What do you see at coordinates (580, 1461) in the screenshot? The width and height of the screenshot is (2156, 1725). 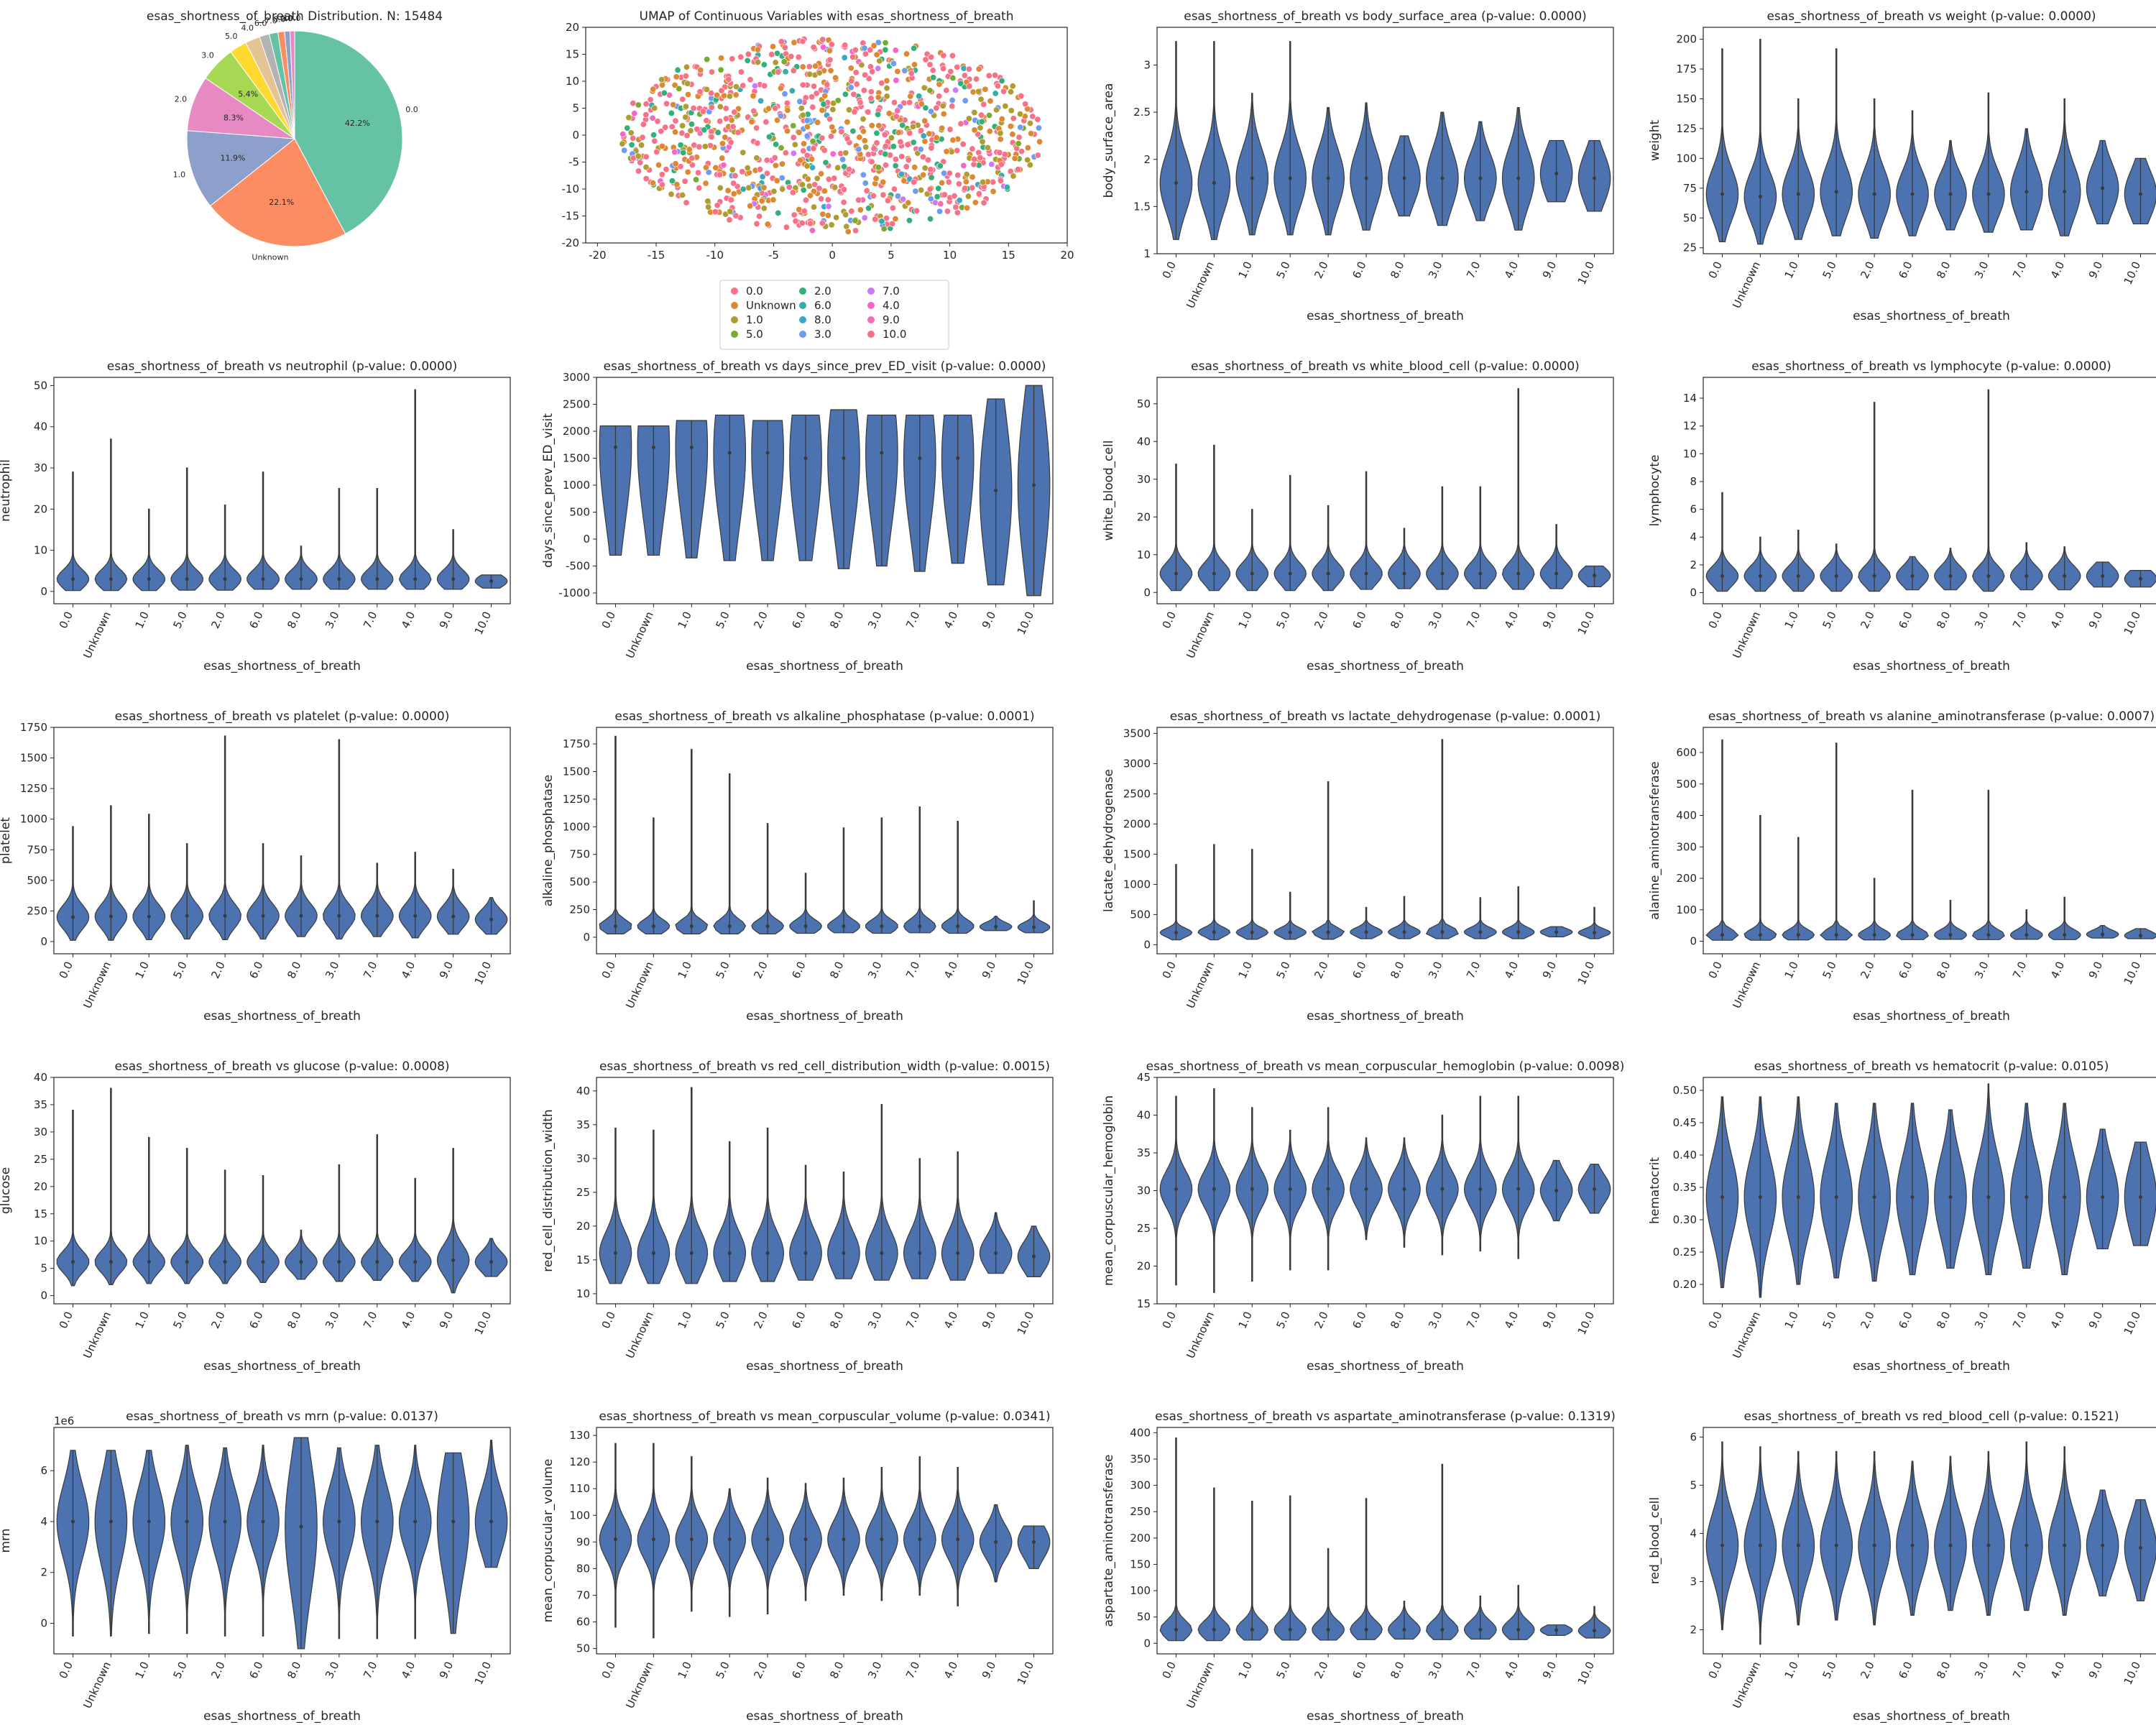 I see `y-tick-label: 120` at bounding box center [580, 1461].